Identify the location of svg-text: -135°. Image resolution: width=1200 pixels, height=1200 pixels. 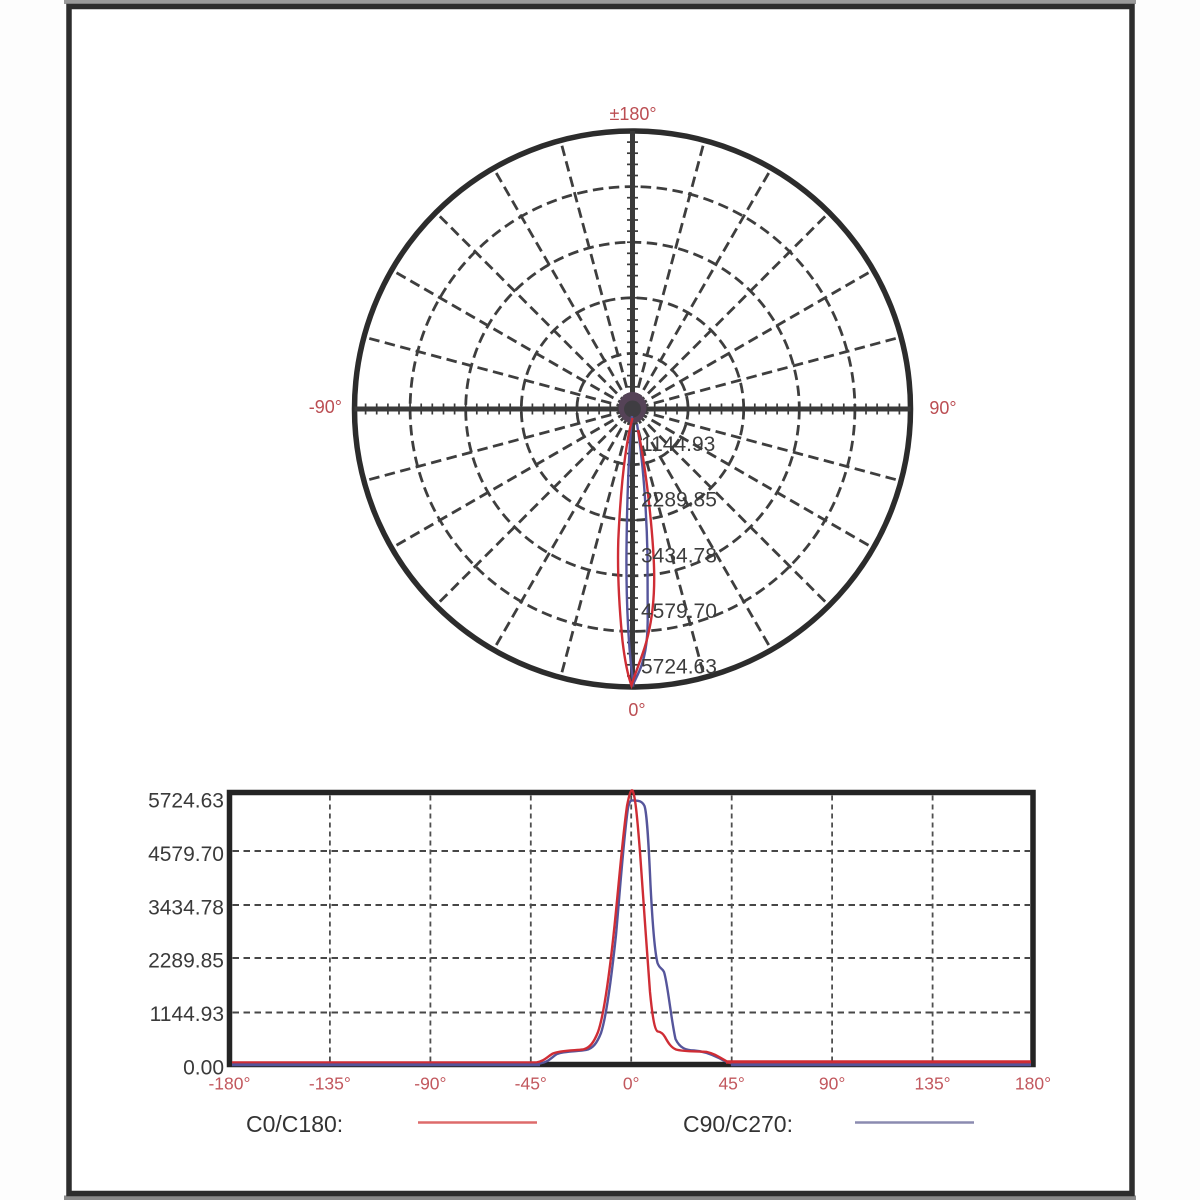
(330, 1084).